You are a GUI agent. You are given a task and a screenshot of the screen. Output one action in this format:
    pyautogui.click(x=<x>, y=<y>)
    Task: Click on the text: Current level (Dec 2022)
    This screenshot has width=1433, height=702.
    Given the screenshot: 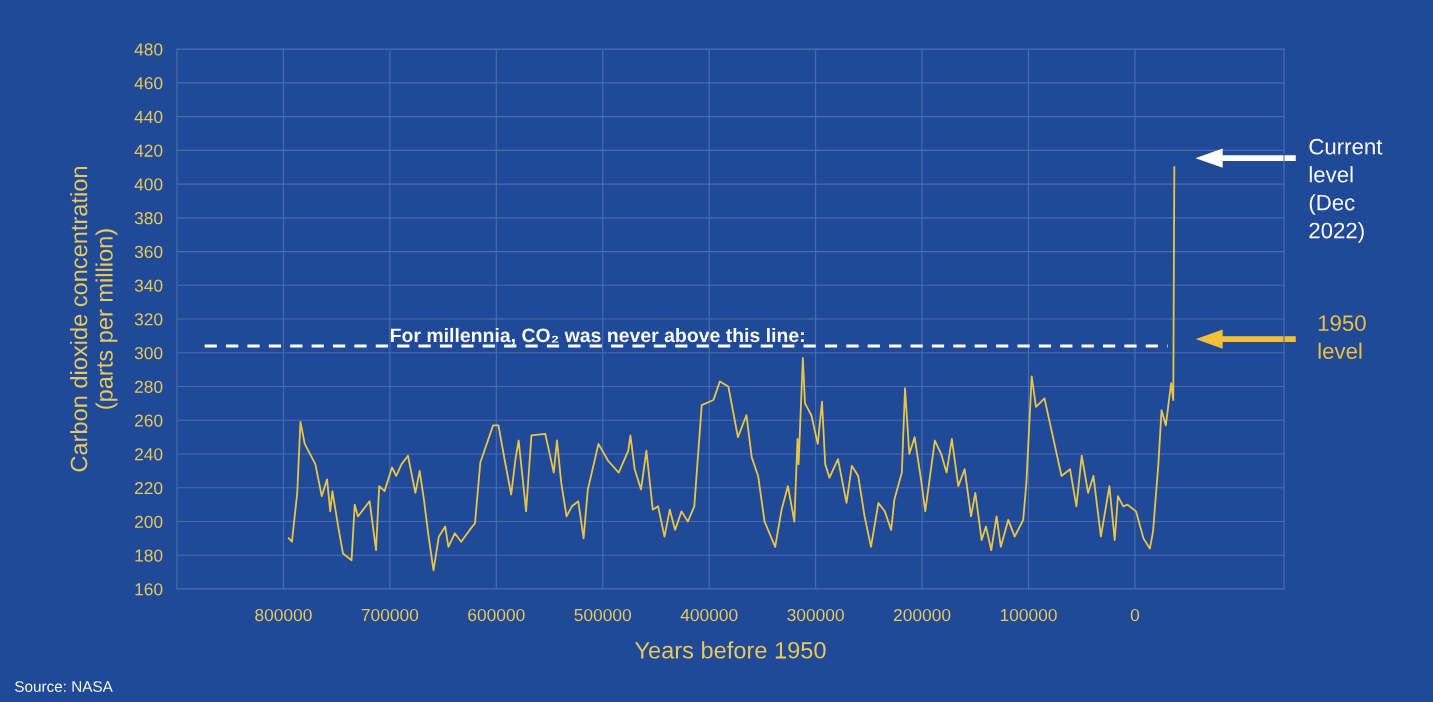 What is the action you would take?
    pyautogui.click(x=1346, y=190)
    